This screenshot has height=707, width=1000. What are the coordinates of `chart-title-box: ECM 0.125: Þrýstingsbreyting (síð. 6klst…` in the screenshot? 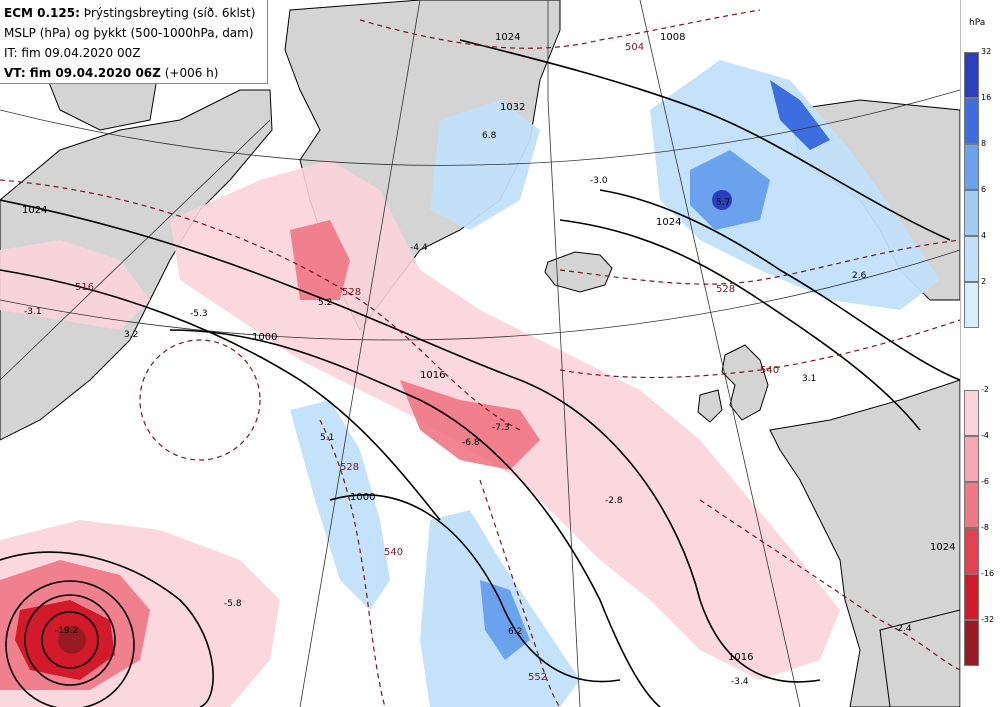 It's located at (134, 42).